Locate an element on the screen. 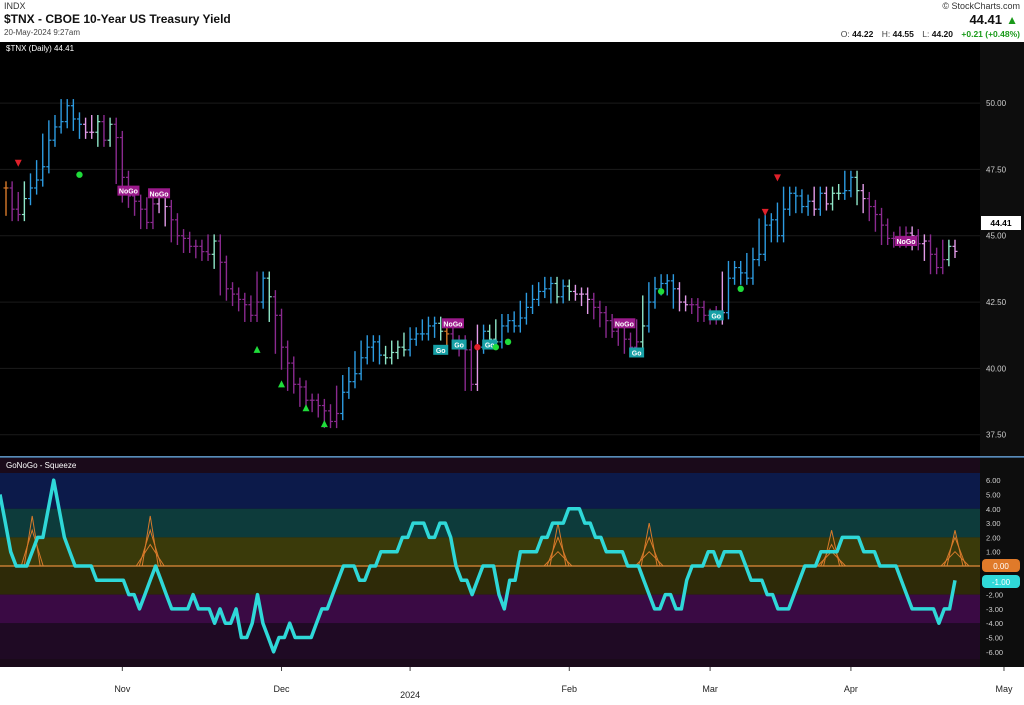  date-axis is located at coordinates (512, 686).